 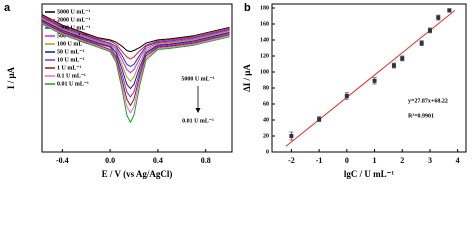 I want to click on y-tick-label: 140, so click(x=264, y=40).